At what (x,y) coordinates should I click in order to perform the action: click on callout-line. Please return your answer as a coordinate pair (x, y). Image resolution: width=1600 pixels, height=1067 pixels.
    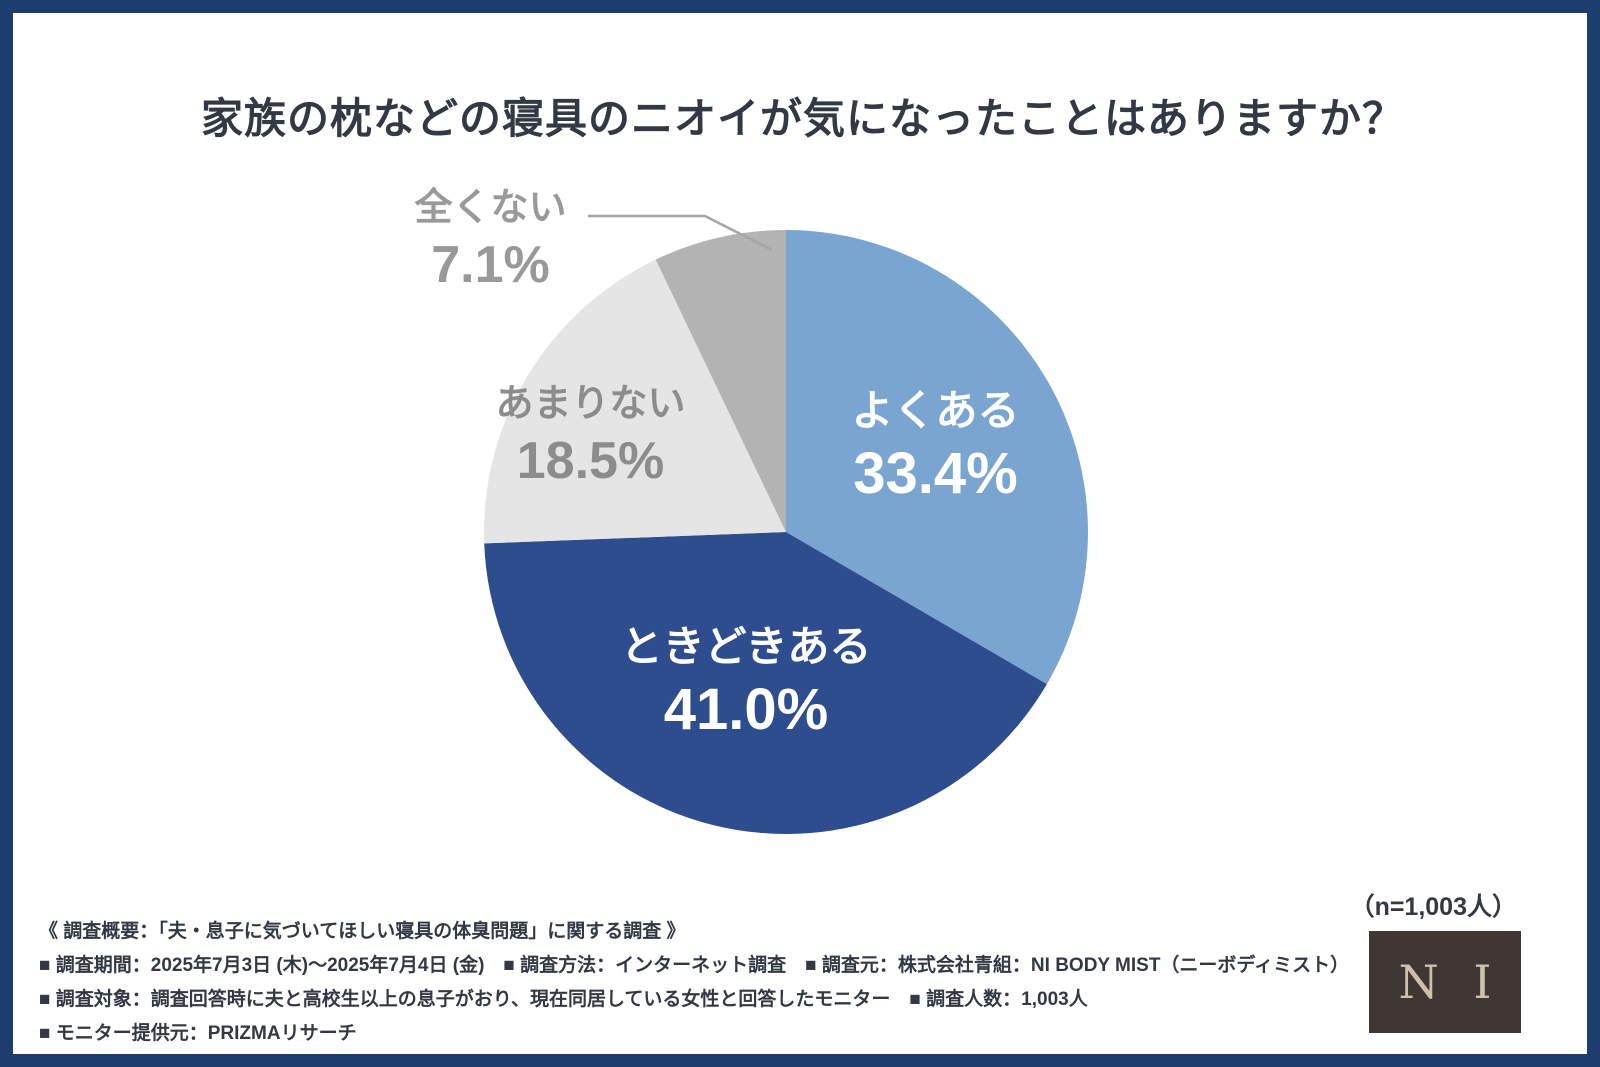
    Looking at the image, I should click on (680, 233).